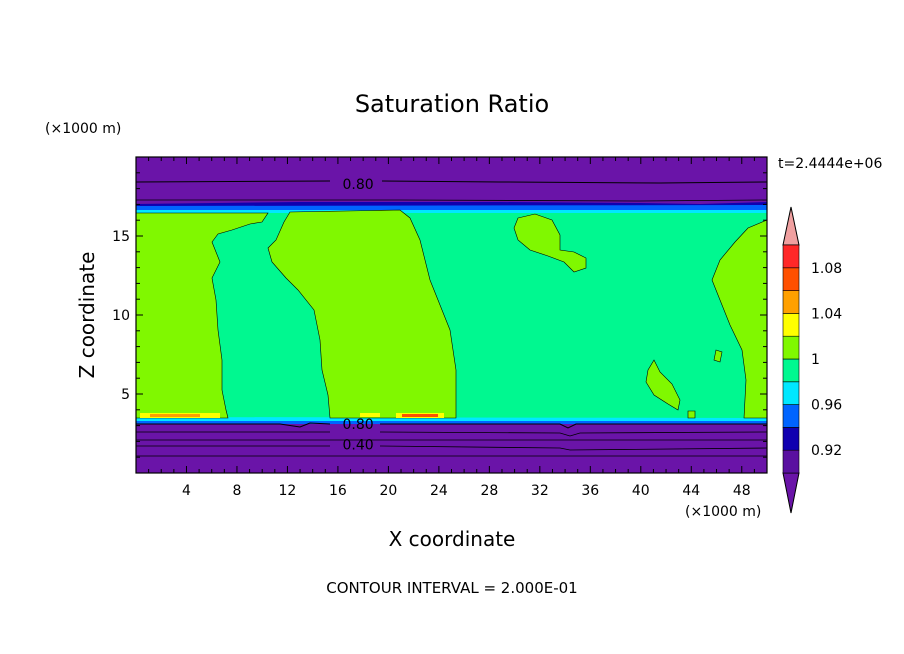 This screenshot has width=904, height=654. I want to click on x-axis-title: X coordinate, so click(452, 539).